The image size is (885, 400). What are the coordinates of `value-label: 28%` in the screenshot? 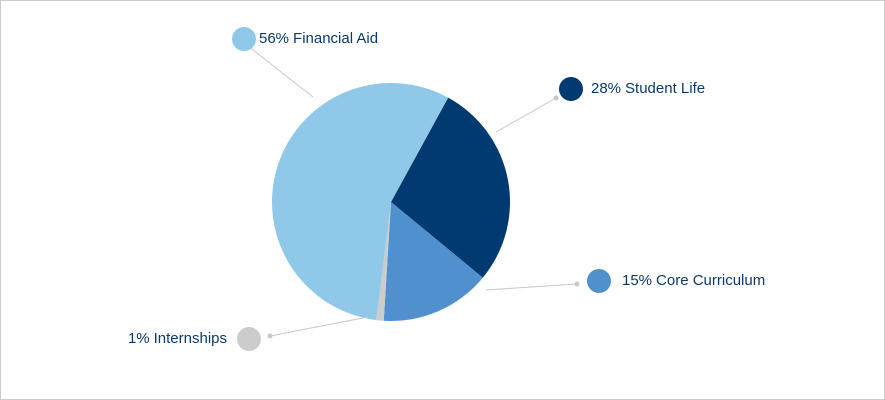 It's located at (606, 88).